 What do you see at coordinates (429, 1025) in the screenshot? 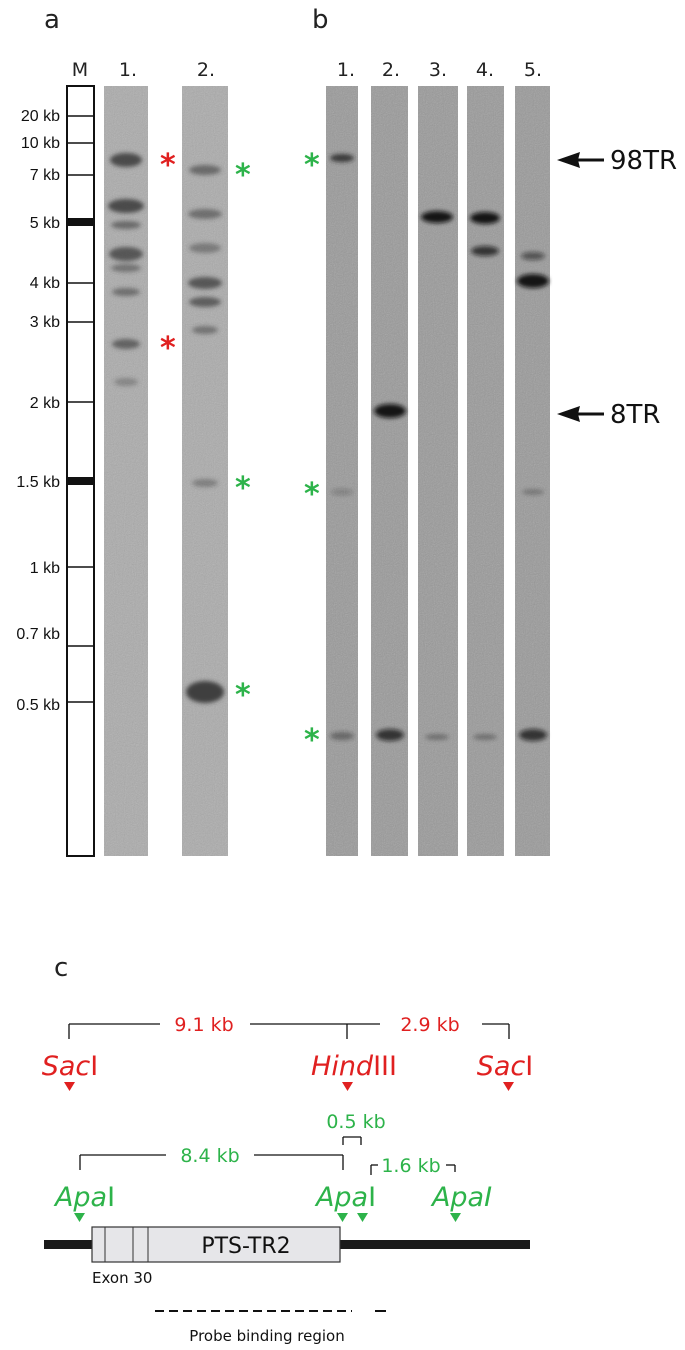
I see `distance-label-2-9kb: 2.9 kb` at bounding box center [429, 1025].